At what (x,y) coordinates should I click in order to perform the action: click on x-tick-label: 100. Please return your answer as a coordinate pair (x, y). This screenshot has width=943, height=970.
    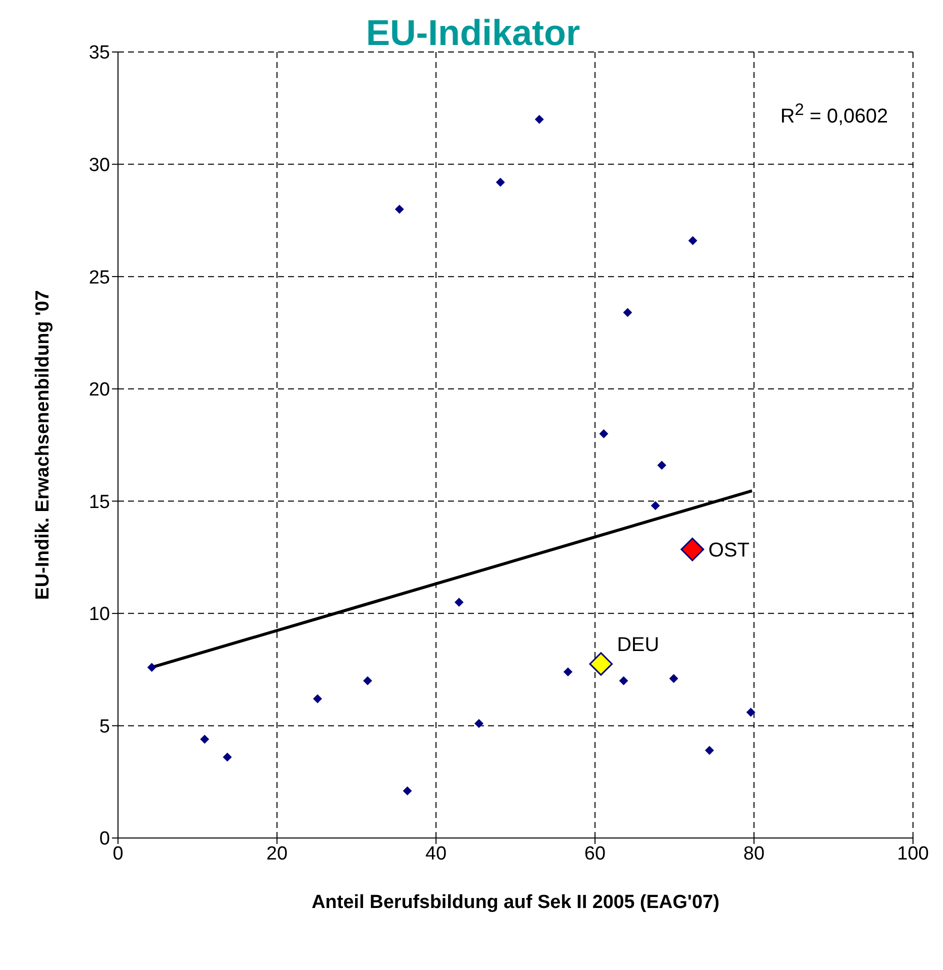
    Looking at the image, I should click on (913, 853).